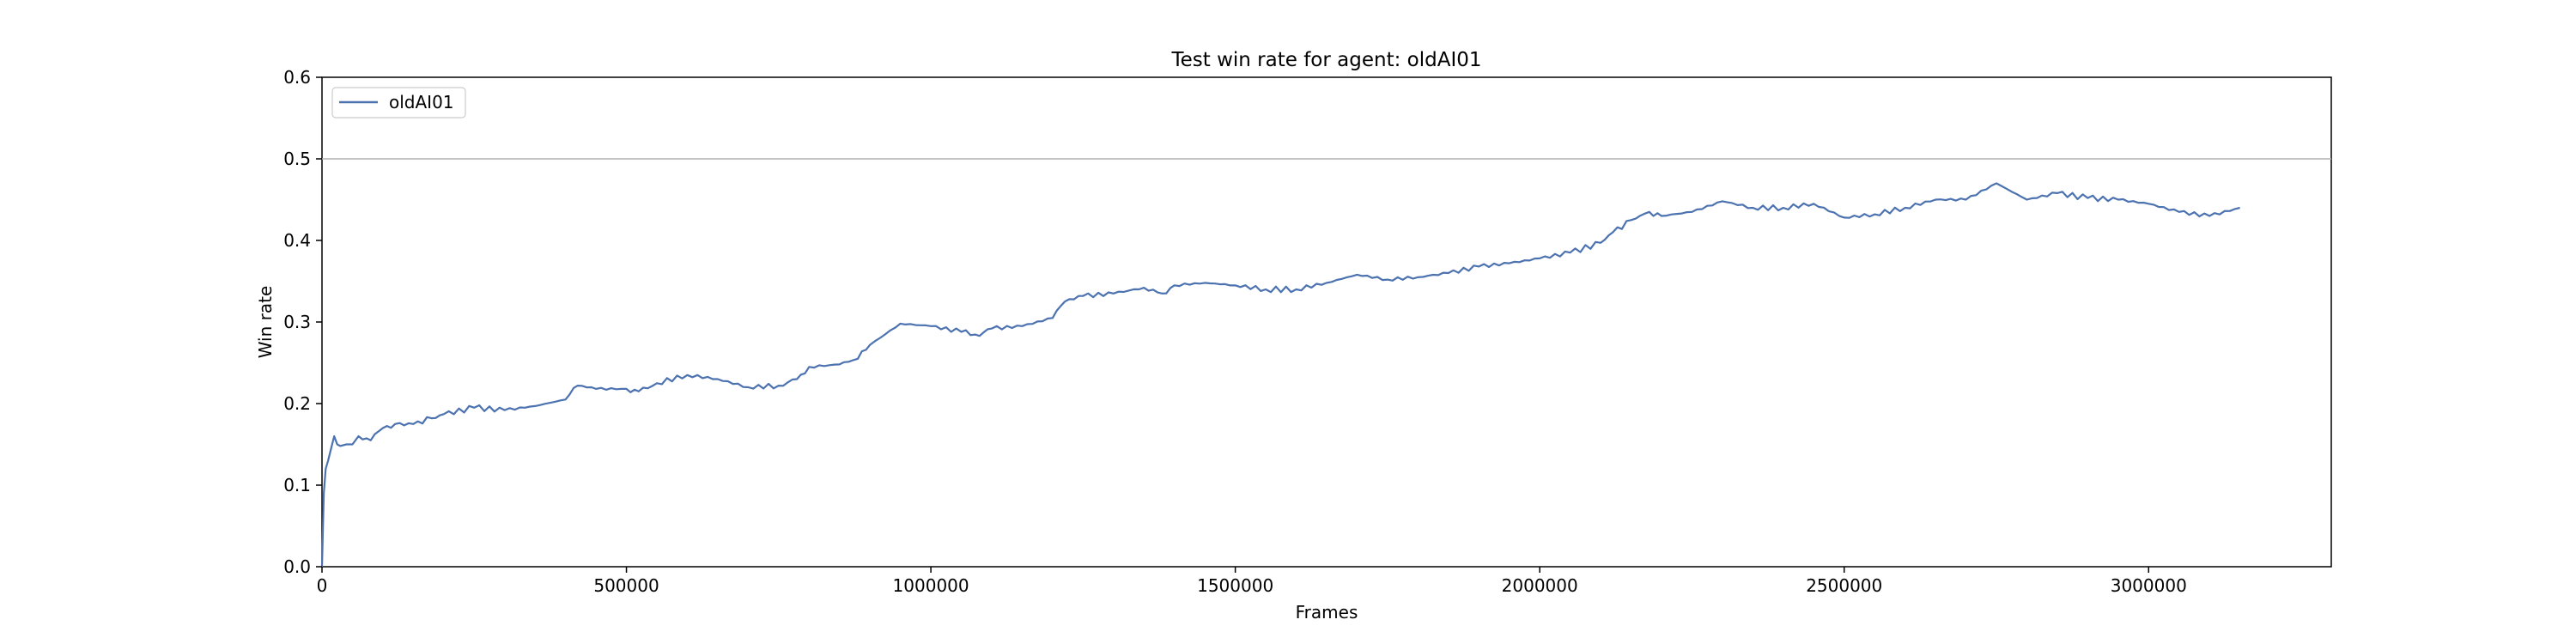  What do you see at coordinates (297, 485) in the screenshot?
I see `y-tick-label: 0.1` at bounding box center [297, 485].